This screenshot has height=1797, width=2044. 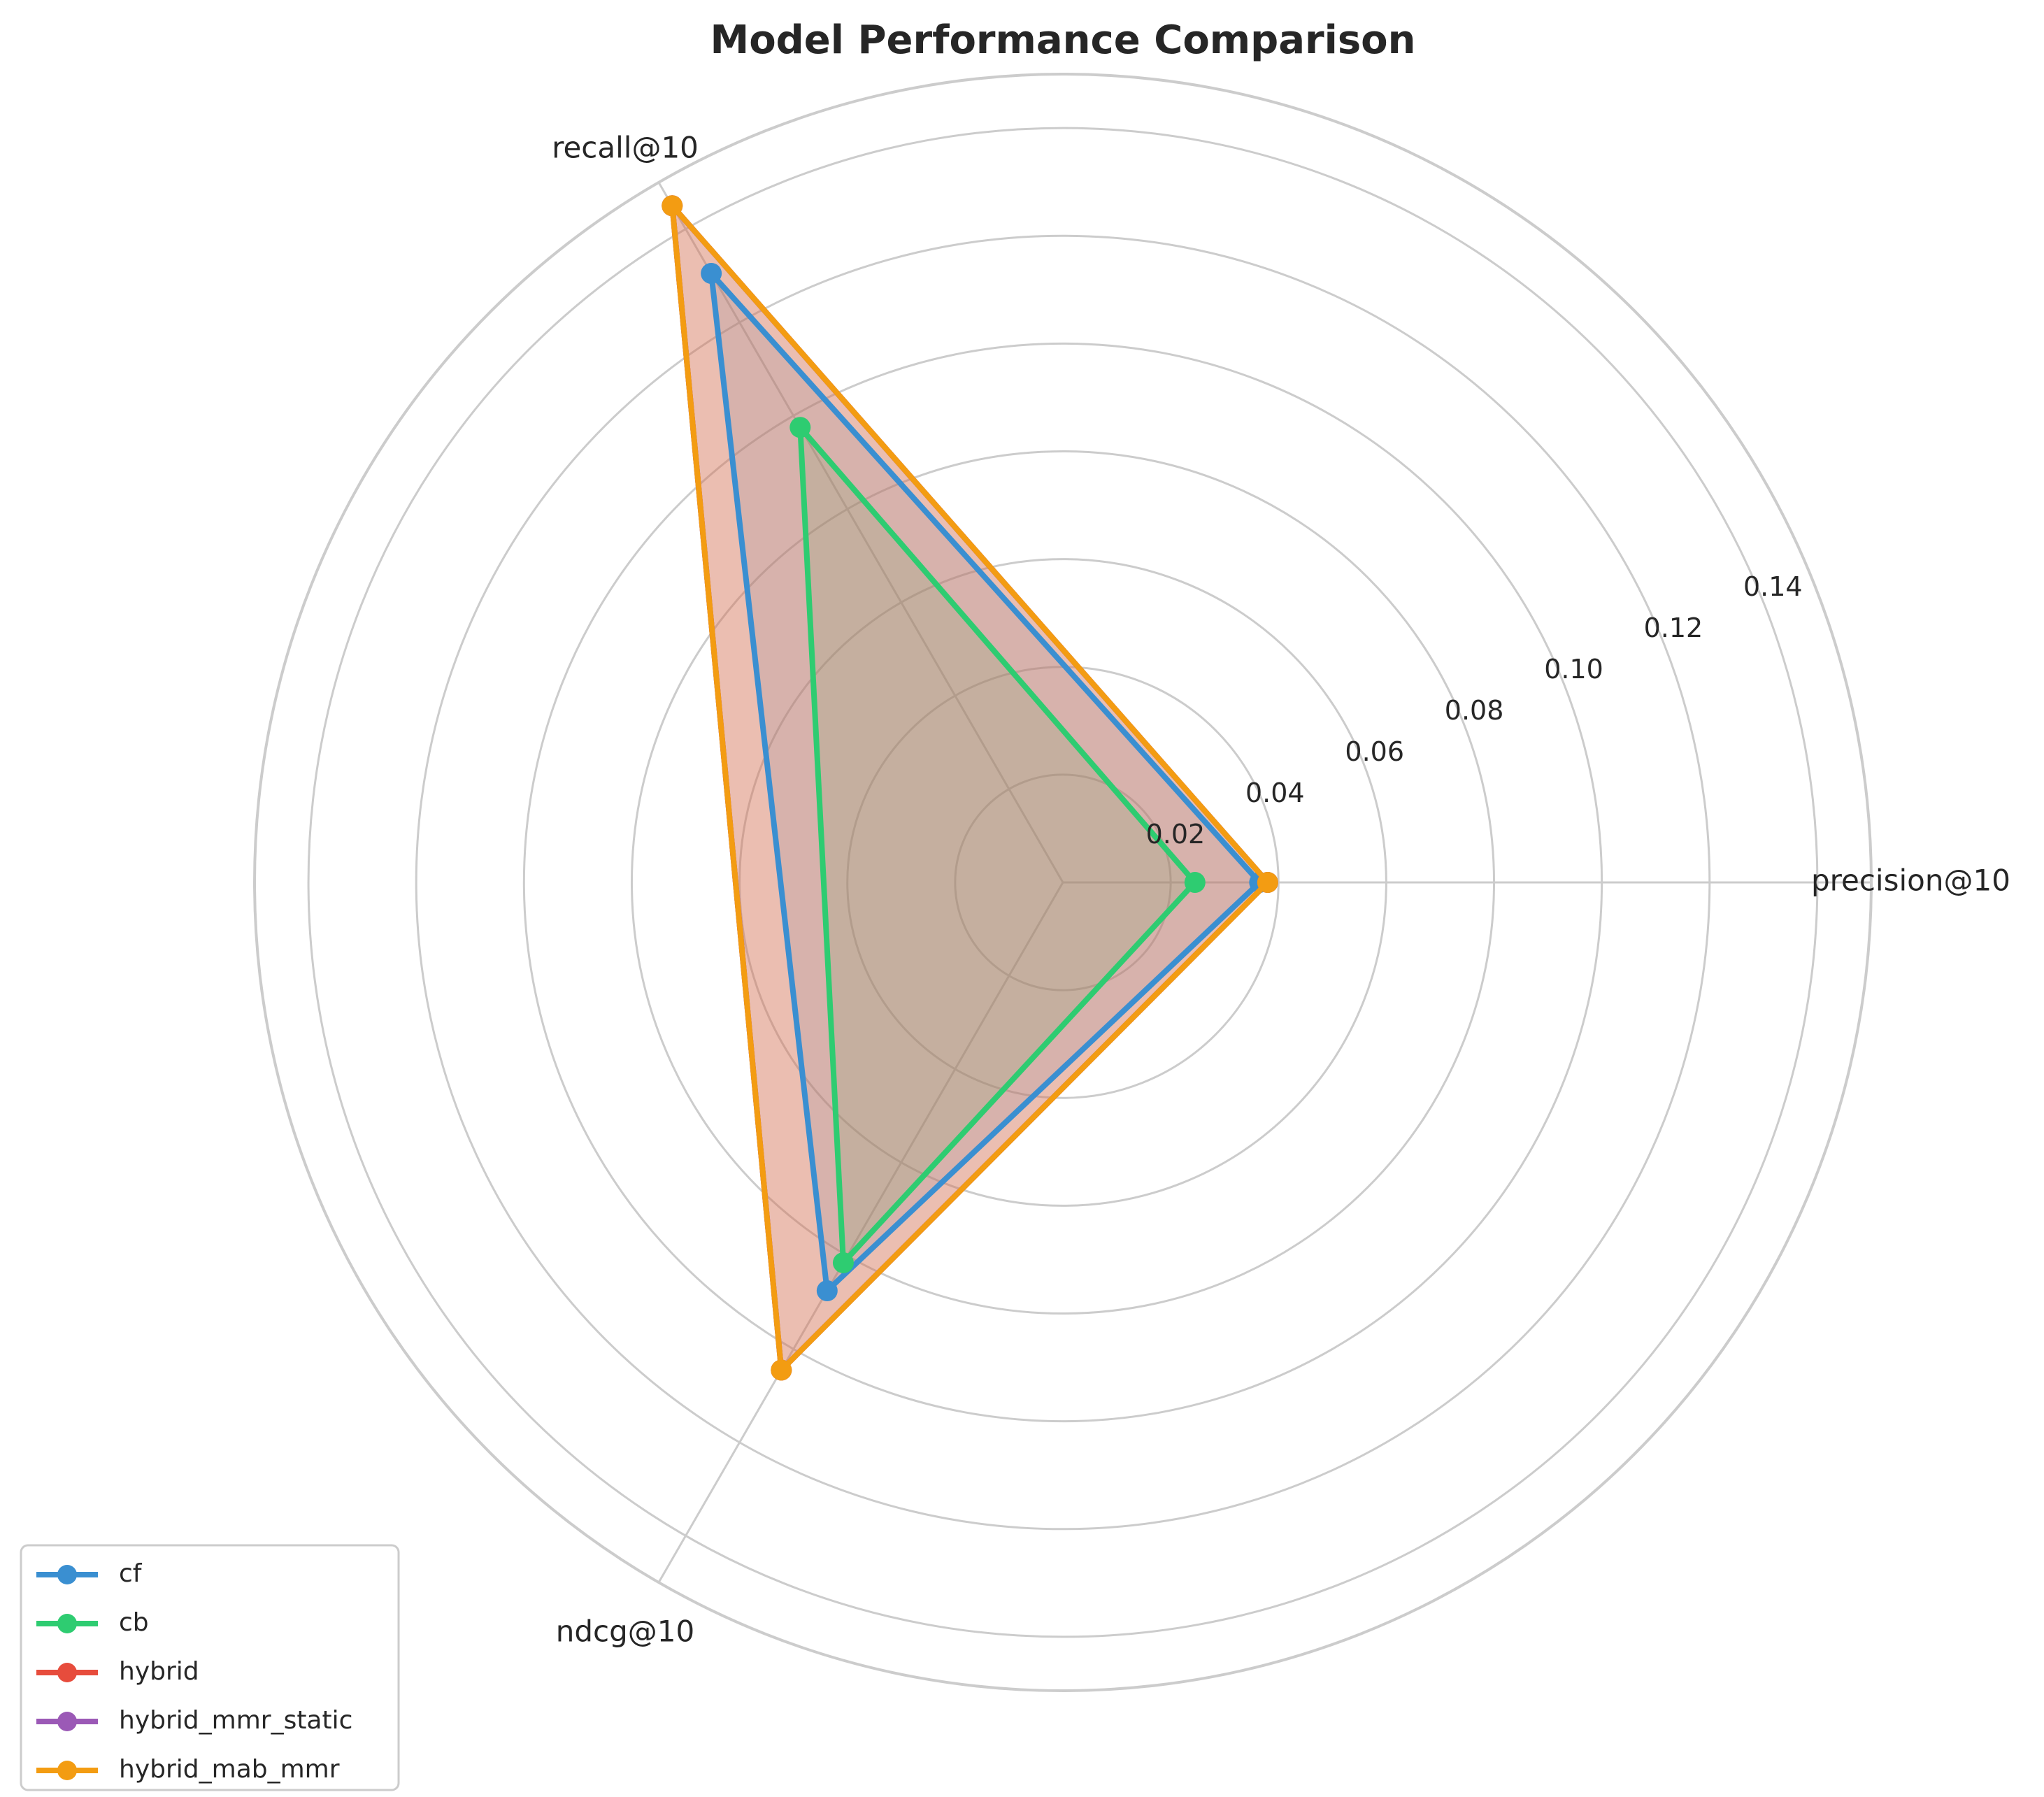 I want to click on series-fill-cb, so click(x=997, y=845).